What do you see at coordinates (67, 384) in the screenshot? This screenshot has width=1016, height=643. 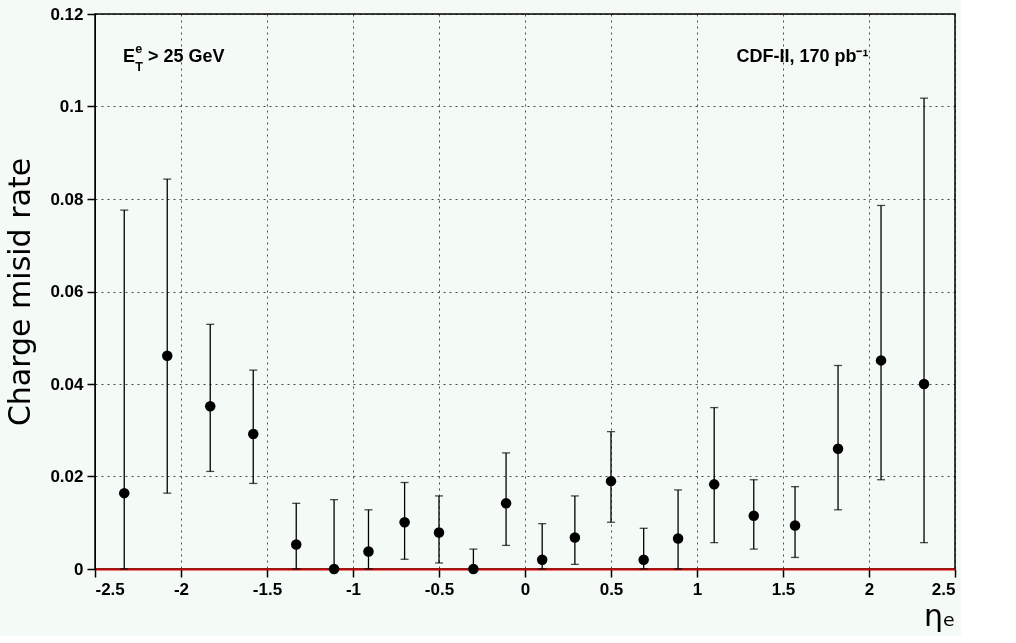 I see `y-tick-label: 0.04` at bounding box center [67, 384].